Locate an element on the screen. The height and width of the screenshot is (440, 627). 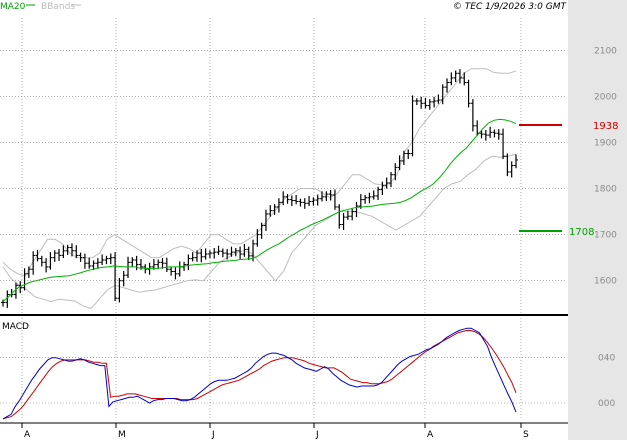
price-tick-label: 1600 is located at coordinates (605, 282).